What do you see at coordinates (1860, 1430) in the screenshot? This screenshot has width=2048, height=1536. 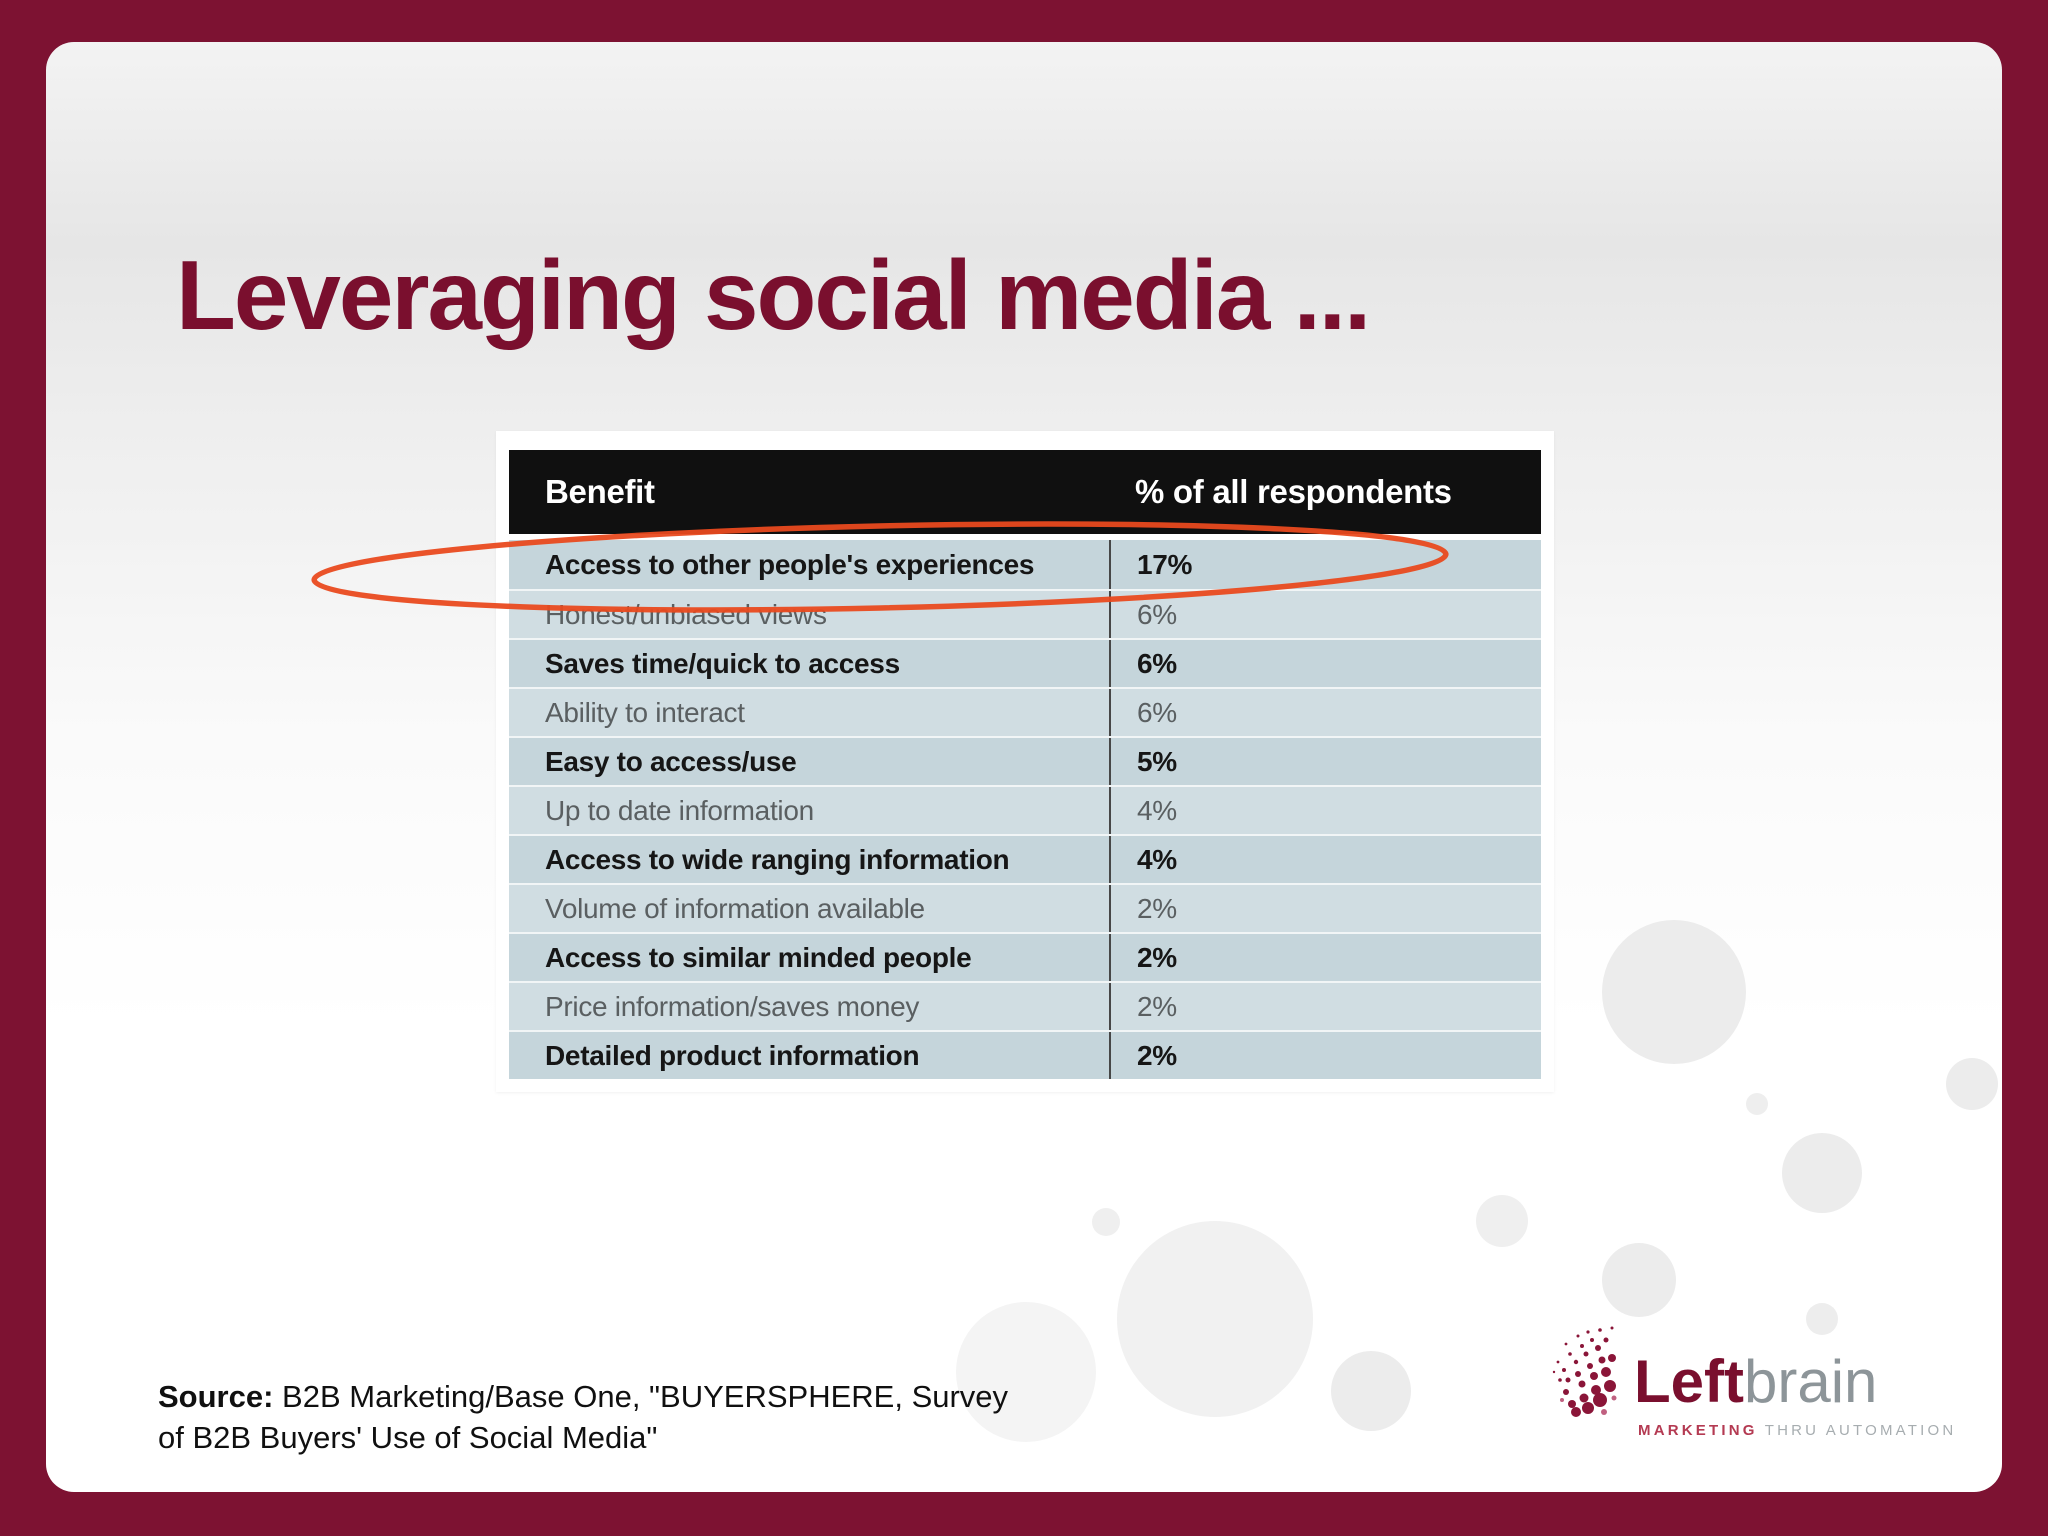 I see `tagline-thru-automation: THRU AUTOMATION` at bounding box center [1860, 1430].